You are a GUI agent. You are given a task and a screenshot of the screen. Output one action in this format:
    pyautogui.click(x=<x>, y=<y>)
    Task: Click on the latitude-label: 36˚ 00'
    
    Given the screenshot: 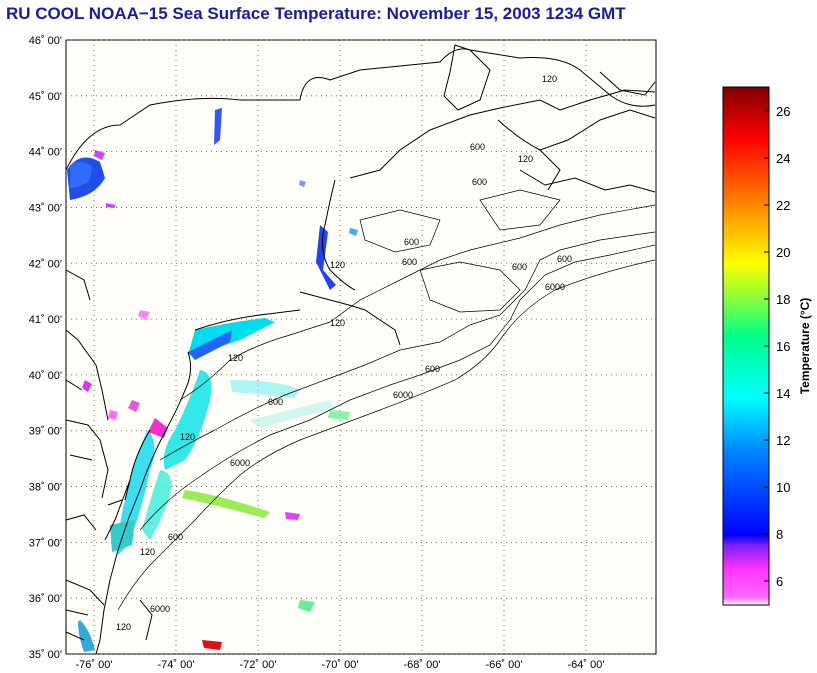 What is the action you would take?
    pyautogui.click(x=45, y=599)
    